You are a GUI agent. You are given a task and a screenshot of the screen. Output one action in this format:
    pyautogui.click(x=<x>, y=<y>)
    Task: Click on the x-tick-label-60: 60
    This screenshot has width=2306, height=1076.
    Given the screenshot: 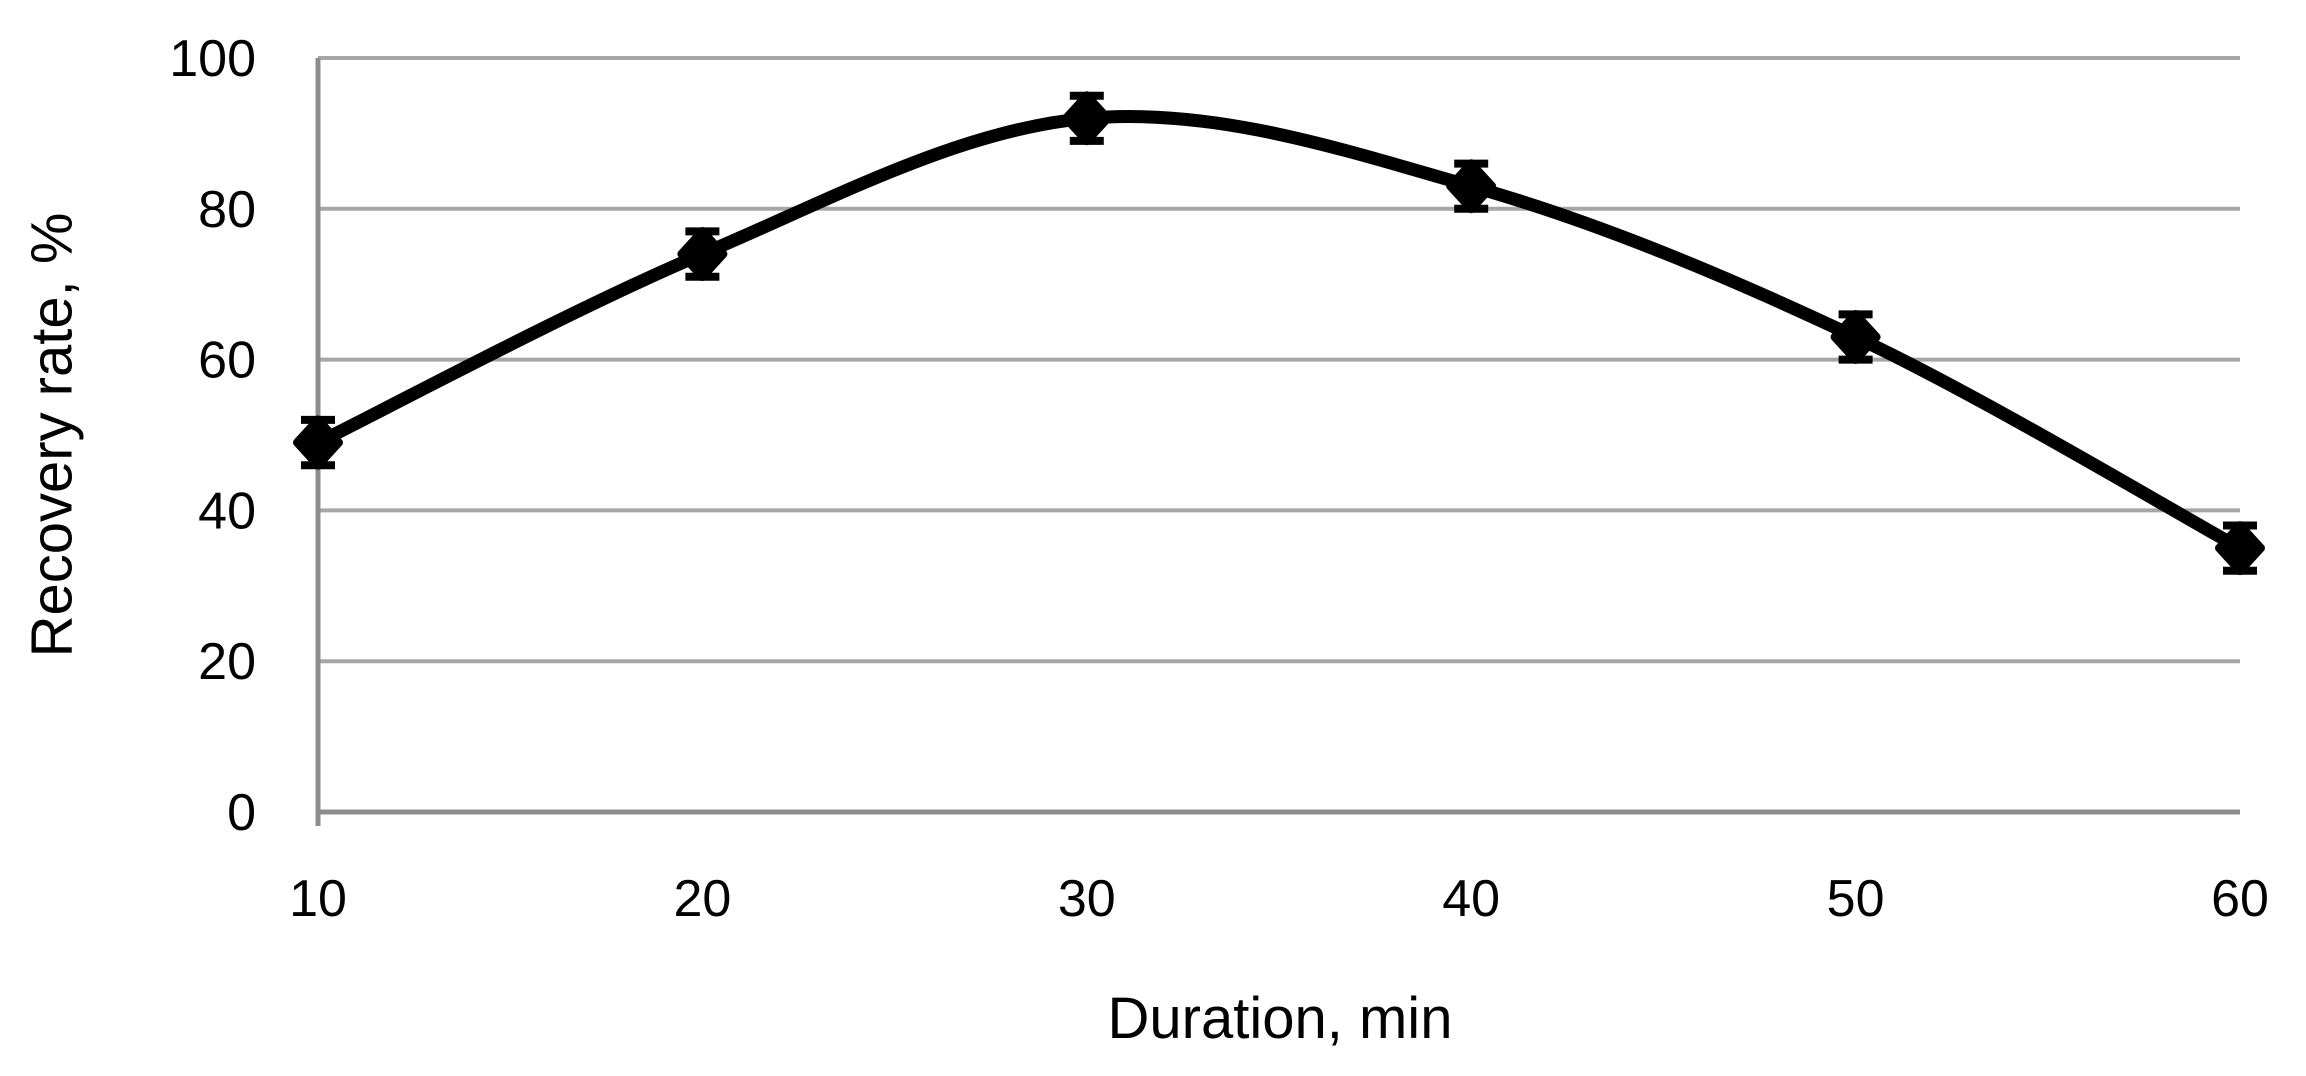 What is the action you would take?
    pyautogui.click(x=2240, y=899)
    